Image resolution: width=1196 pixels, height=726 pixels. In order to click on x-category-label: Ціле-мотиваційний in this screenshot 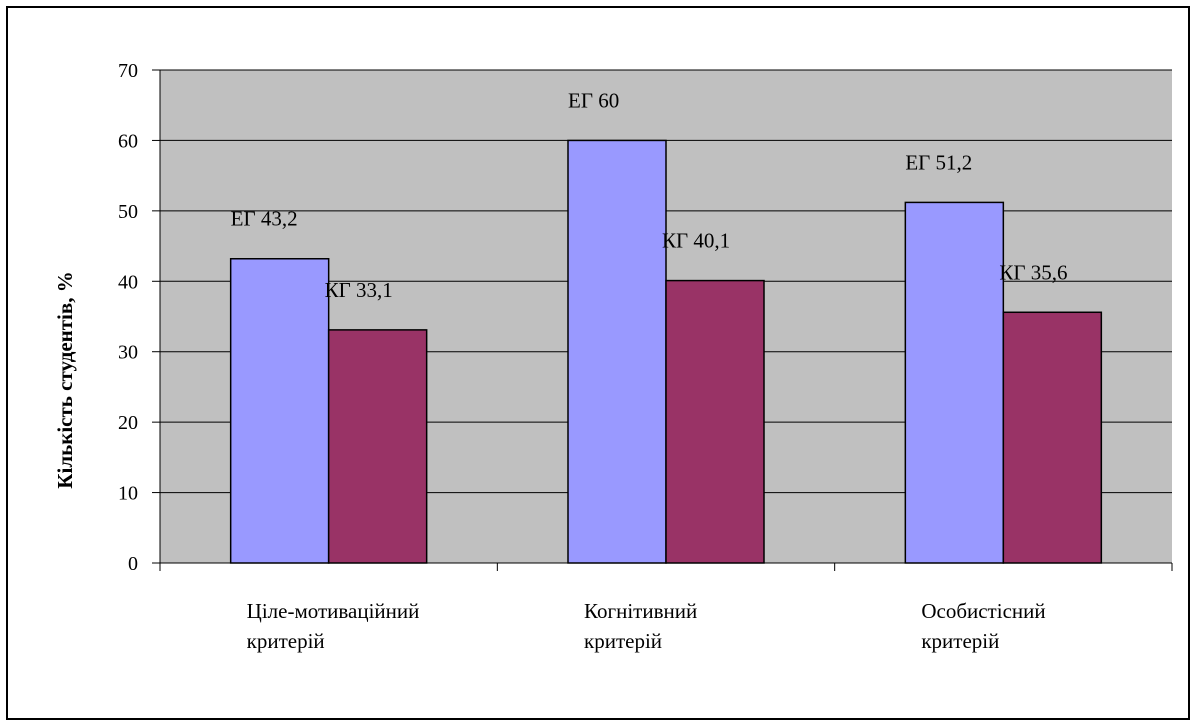, I will do `click(333, 611)`.